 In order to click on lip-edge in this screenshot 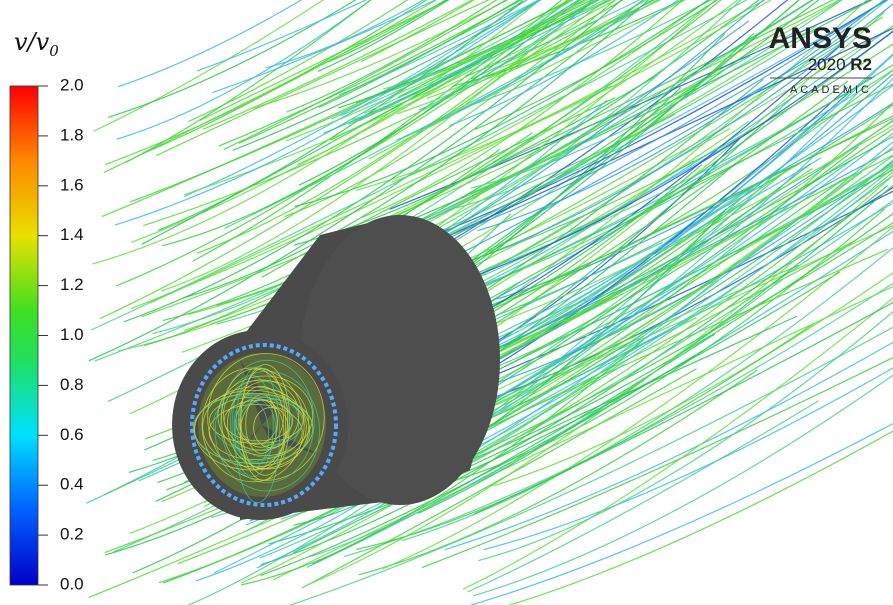, I will do `click(264, 425)`.